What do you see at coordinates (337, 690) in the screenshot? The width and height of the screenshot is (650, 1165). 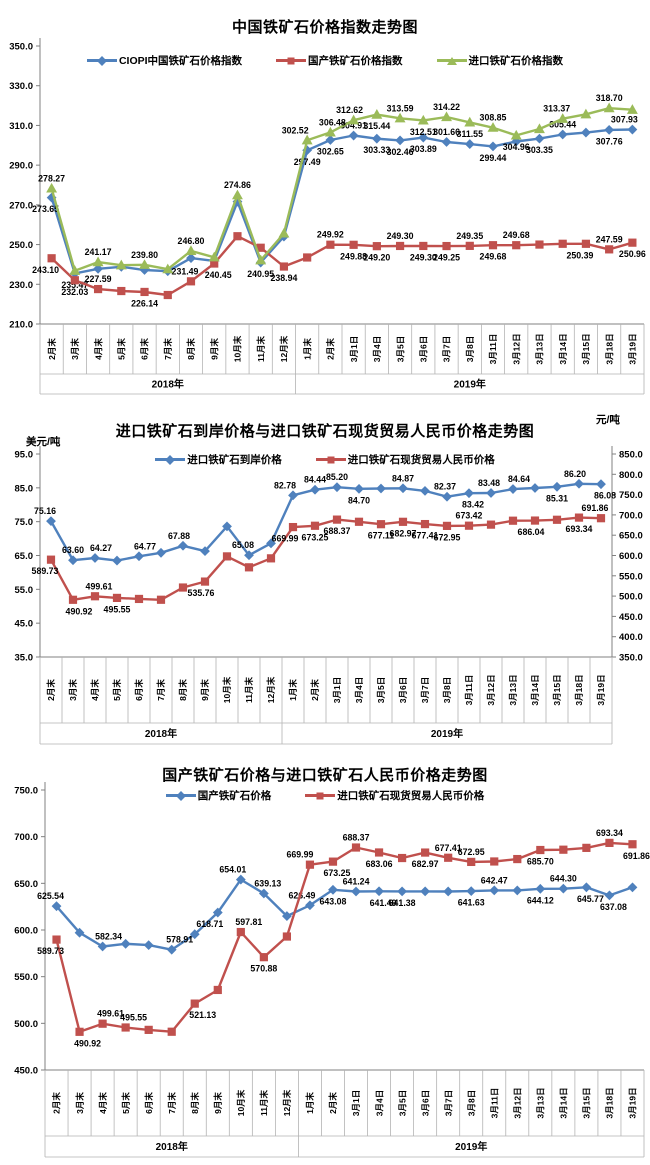 I see `svg-text: 3月1日` at bounding box center [337, 690].